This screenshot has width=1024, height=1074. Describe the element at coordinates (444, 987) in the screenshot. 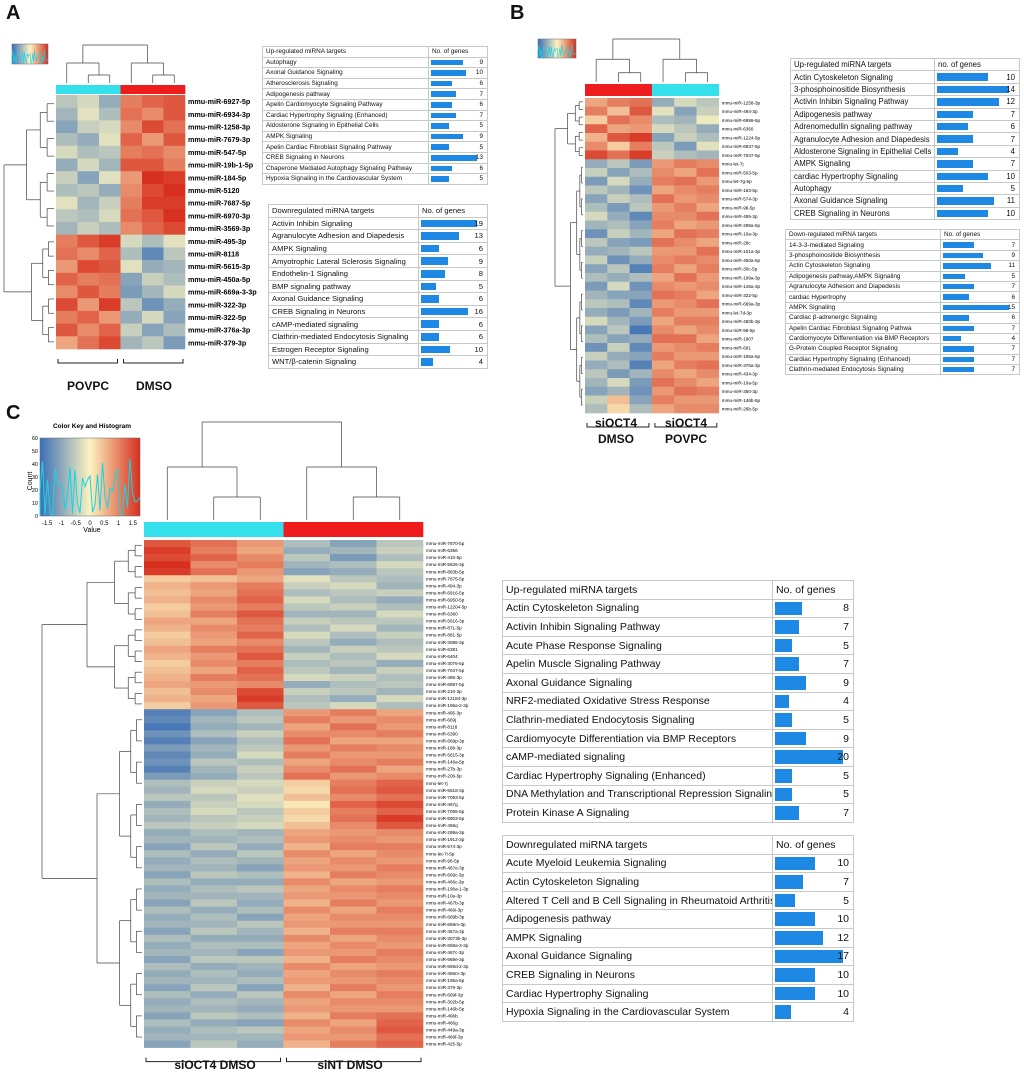

I see `row-label: mmu-miR-379-3p` at that location.